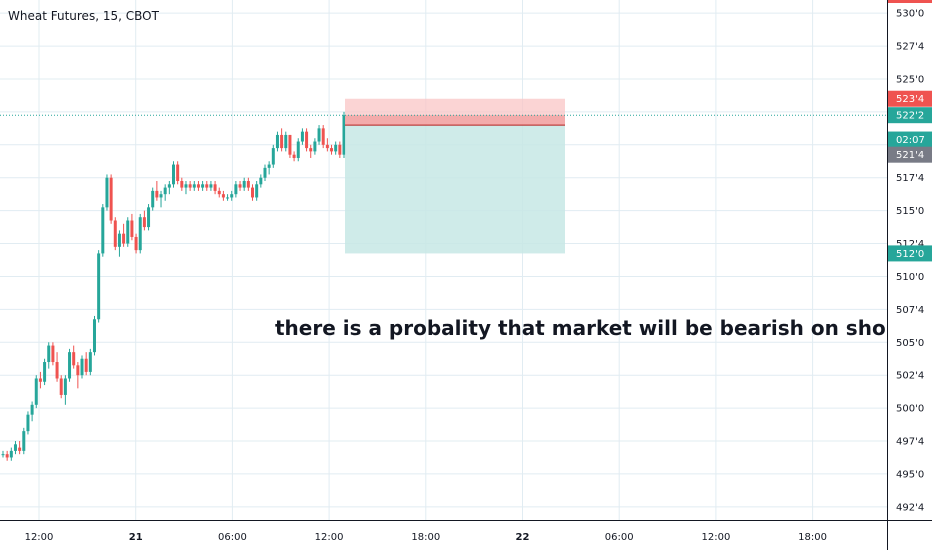 The width and height of the screenshot is (932, 550). I want to click on last-price-tag, so click(910, 115).